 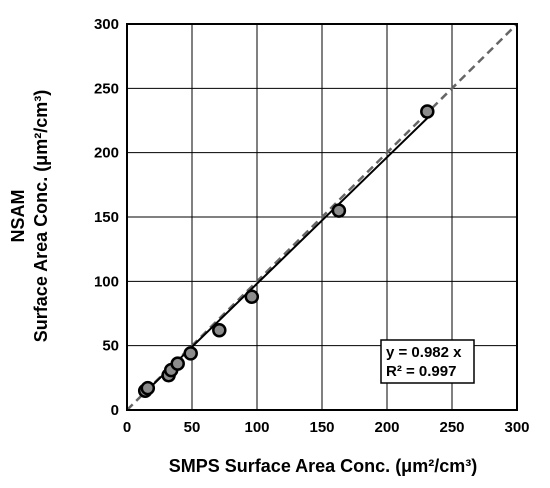 What do you see at coordinates (321, 427) in the screenshot?
I see `x-tick-label-3: 150` at bounding box center [321, 427].